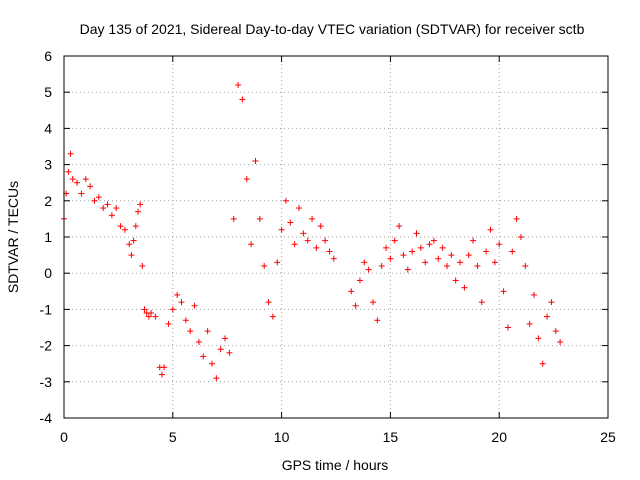  Describe the element at coordinates (173, 437) in the screenshot. I see `x-tick-label: 5` at that location.